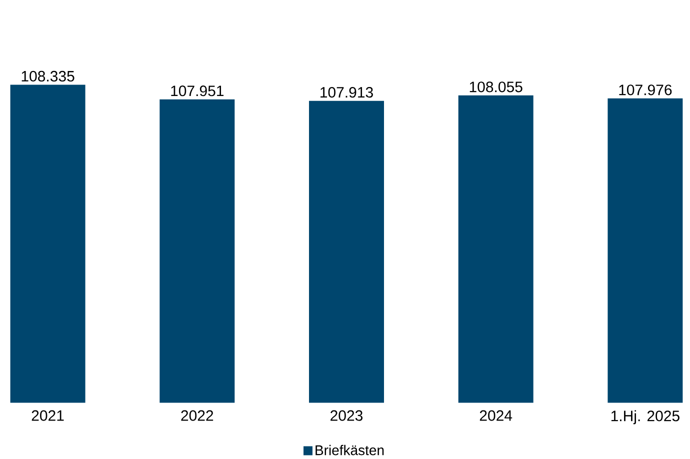 The image size is (690, 459). What do you see at coordinates (346, 92) in the screenshot?
I see `data-label: 107.913` at bounding box center [346, 92].